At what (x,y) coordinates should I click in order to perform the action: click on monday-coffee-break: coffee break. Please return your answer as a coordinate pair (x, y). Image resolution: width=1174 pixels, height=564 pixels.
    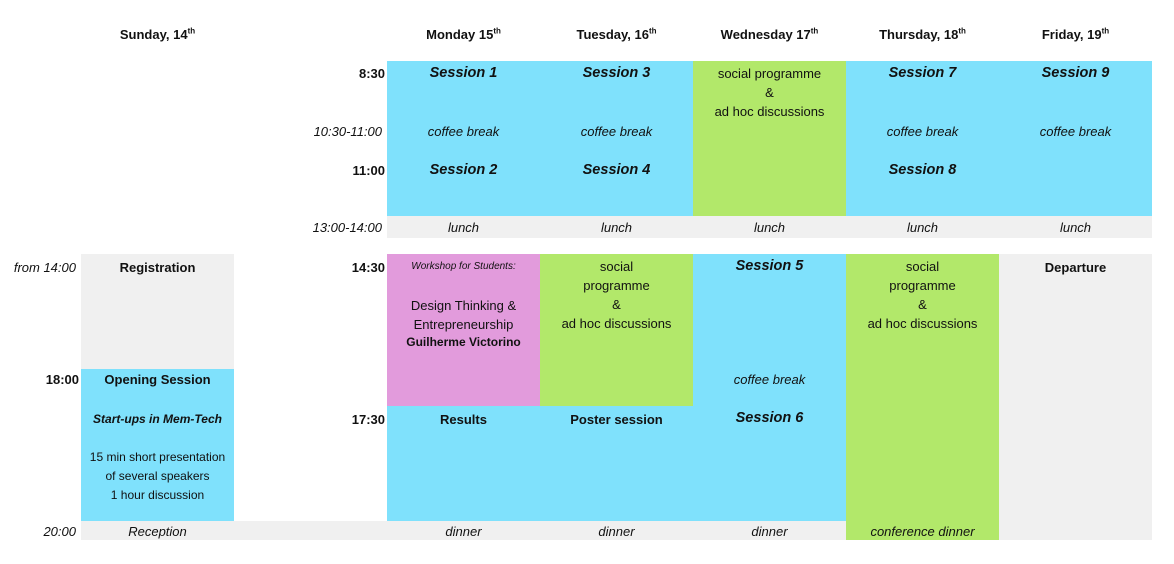
    Looking at the image, I should click on (463, 131).